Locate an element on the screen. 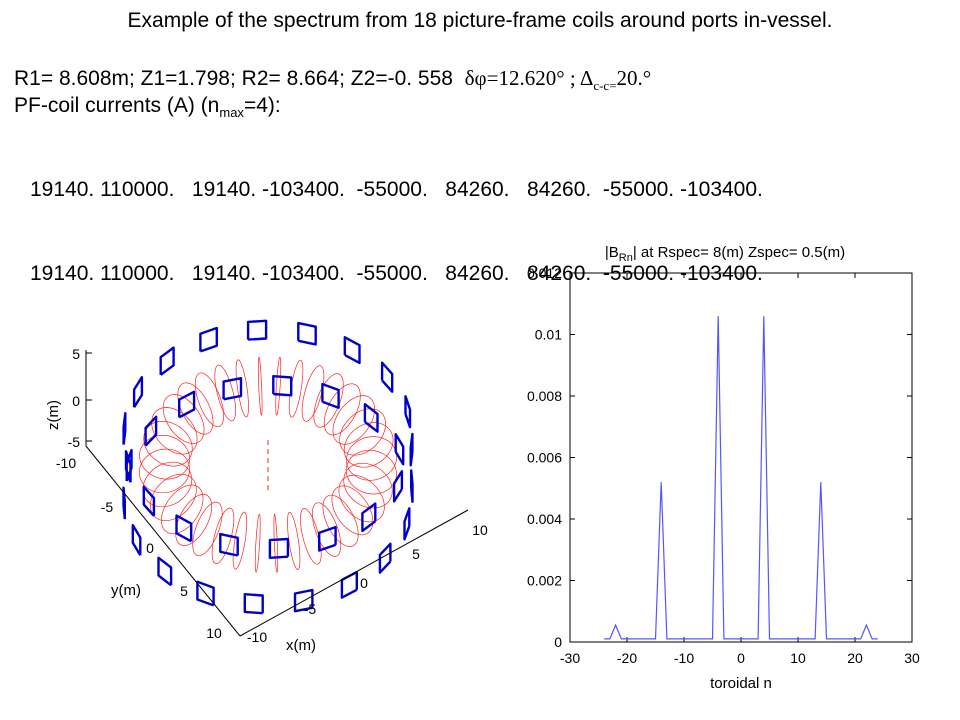  picture-frame-coils is located at coordinates (268, 467).